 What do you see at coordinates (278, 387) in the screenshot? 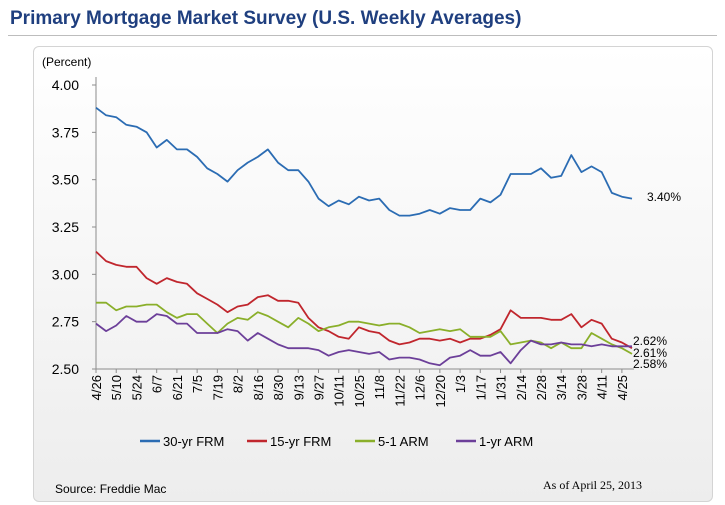
I see `x-tick-label: 8/30` at bounding box center [278, 387].